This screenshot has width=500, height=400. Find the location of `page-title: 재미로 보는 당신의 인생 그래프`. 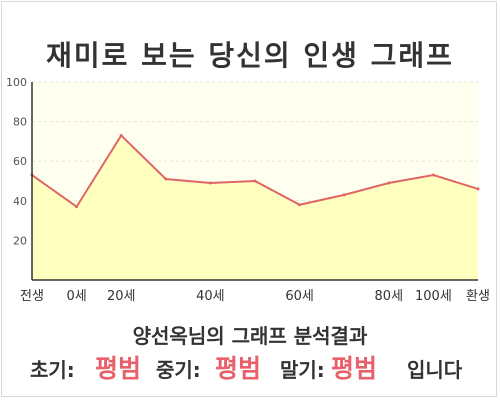

page-title: 재미로 보는 당신의 인생 그래프 is located at coordinates (250, 55).